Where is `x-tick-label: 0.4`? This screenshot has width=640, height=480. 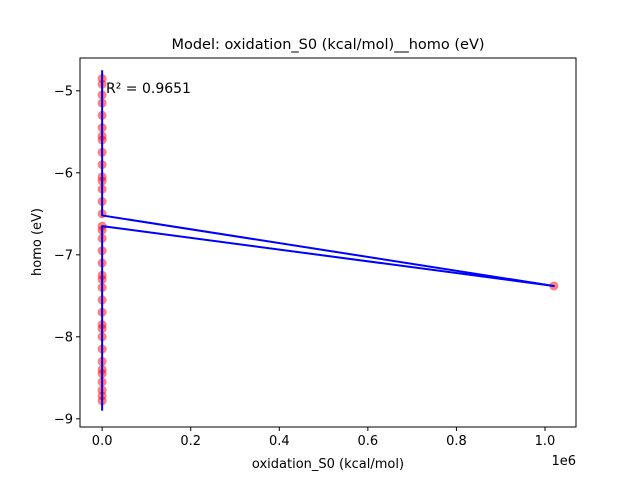
x-tick-label: 0.4 is located at coordinates (279, 441).